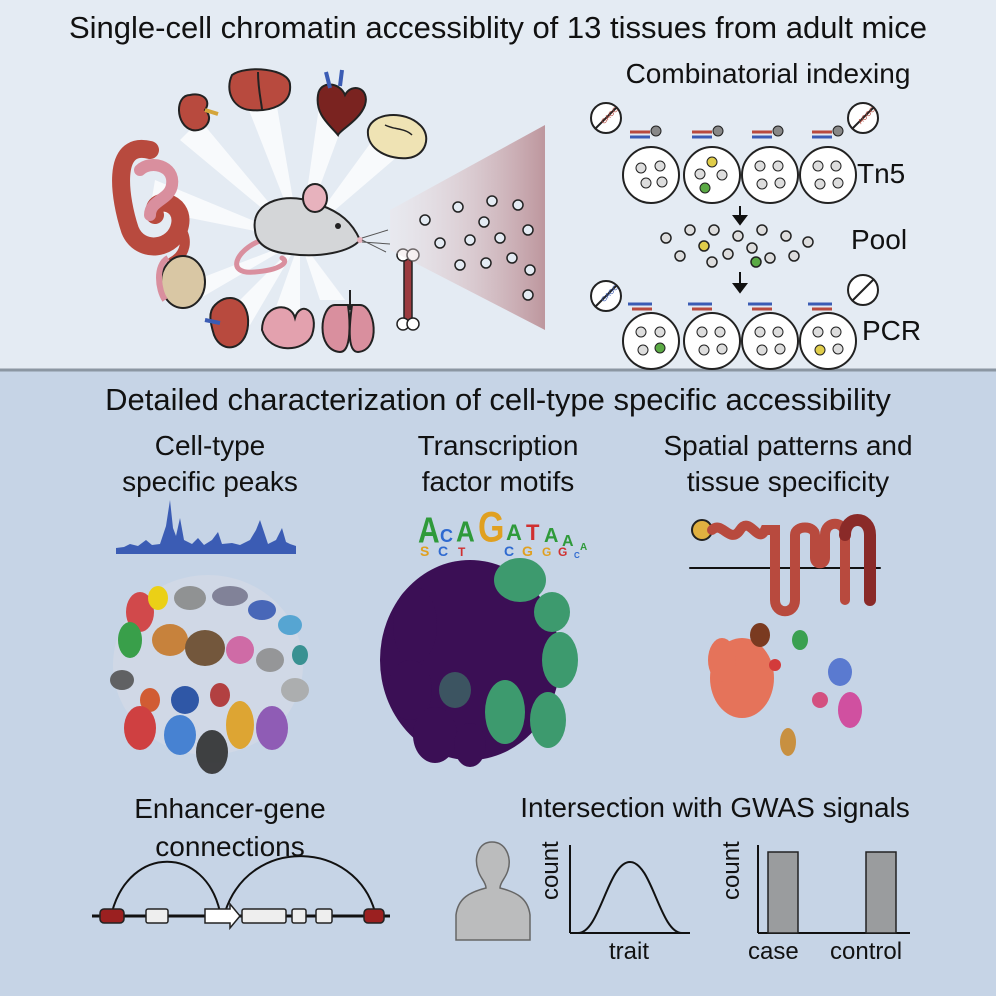 The width and height of the screenshot is (996, 1001). Describe the element at coordinates (230, 828) in the screenshot. I see `enhancer-panel-title: Enhancer-gene connections` at that location.